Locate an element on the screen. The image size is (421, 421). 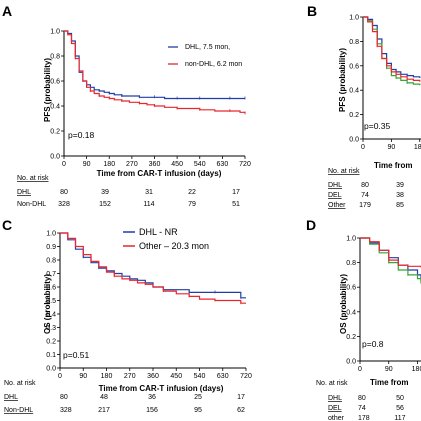
panel-b-risk-label-other: Other is located at coordinates (337, 205).